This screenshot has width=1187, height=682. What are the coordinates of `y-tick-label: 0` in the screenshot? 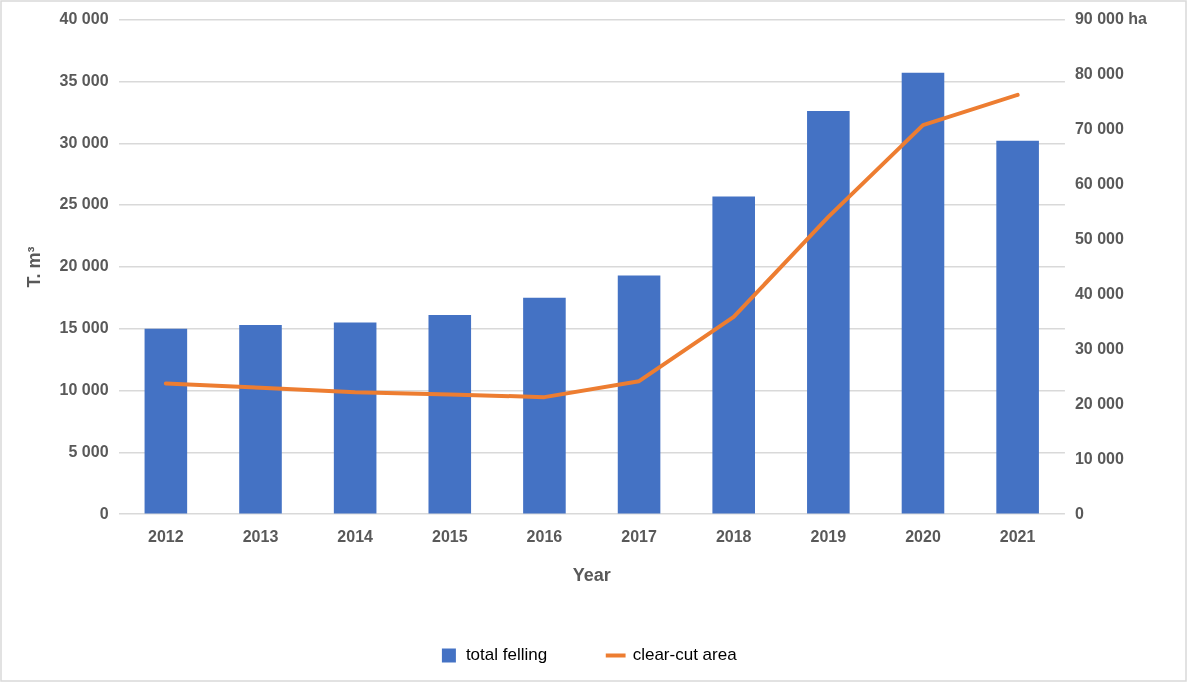 It's located at (104, 513).